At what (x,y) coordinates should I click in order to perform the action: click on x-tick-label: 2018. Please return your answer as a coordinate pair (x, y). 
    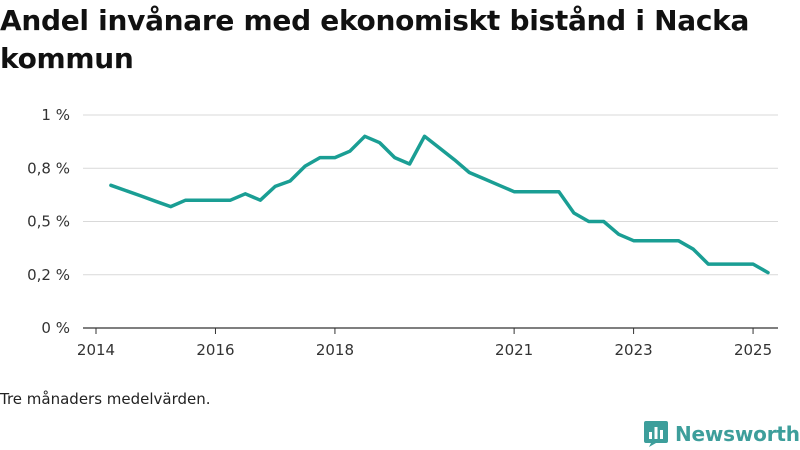
    Looking at the image, I should click on (335, 350).